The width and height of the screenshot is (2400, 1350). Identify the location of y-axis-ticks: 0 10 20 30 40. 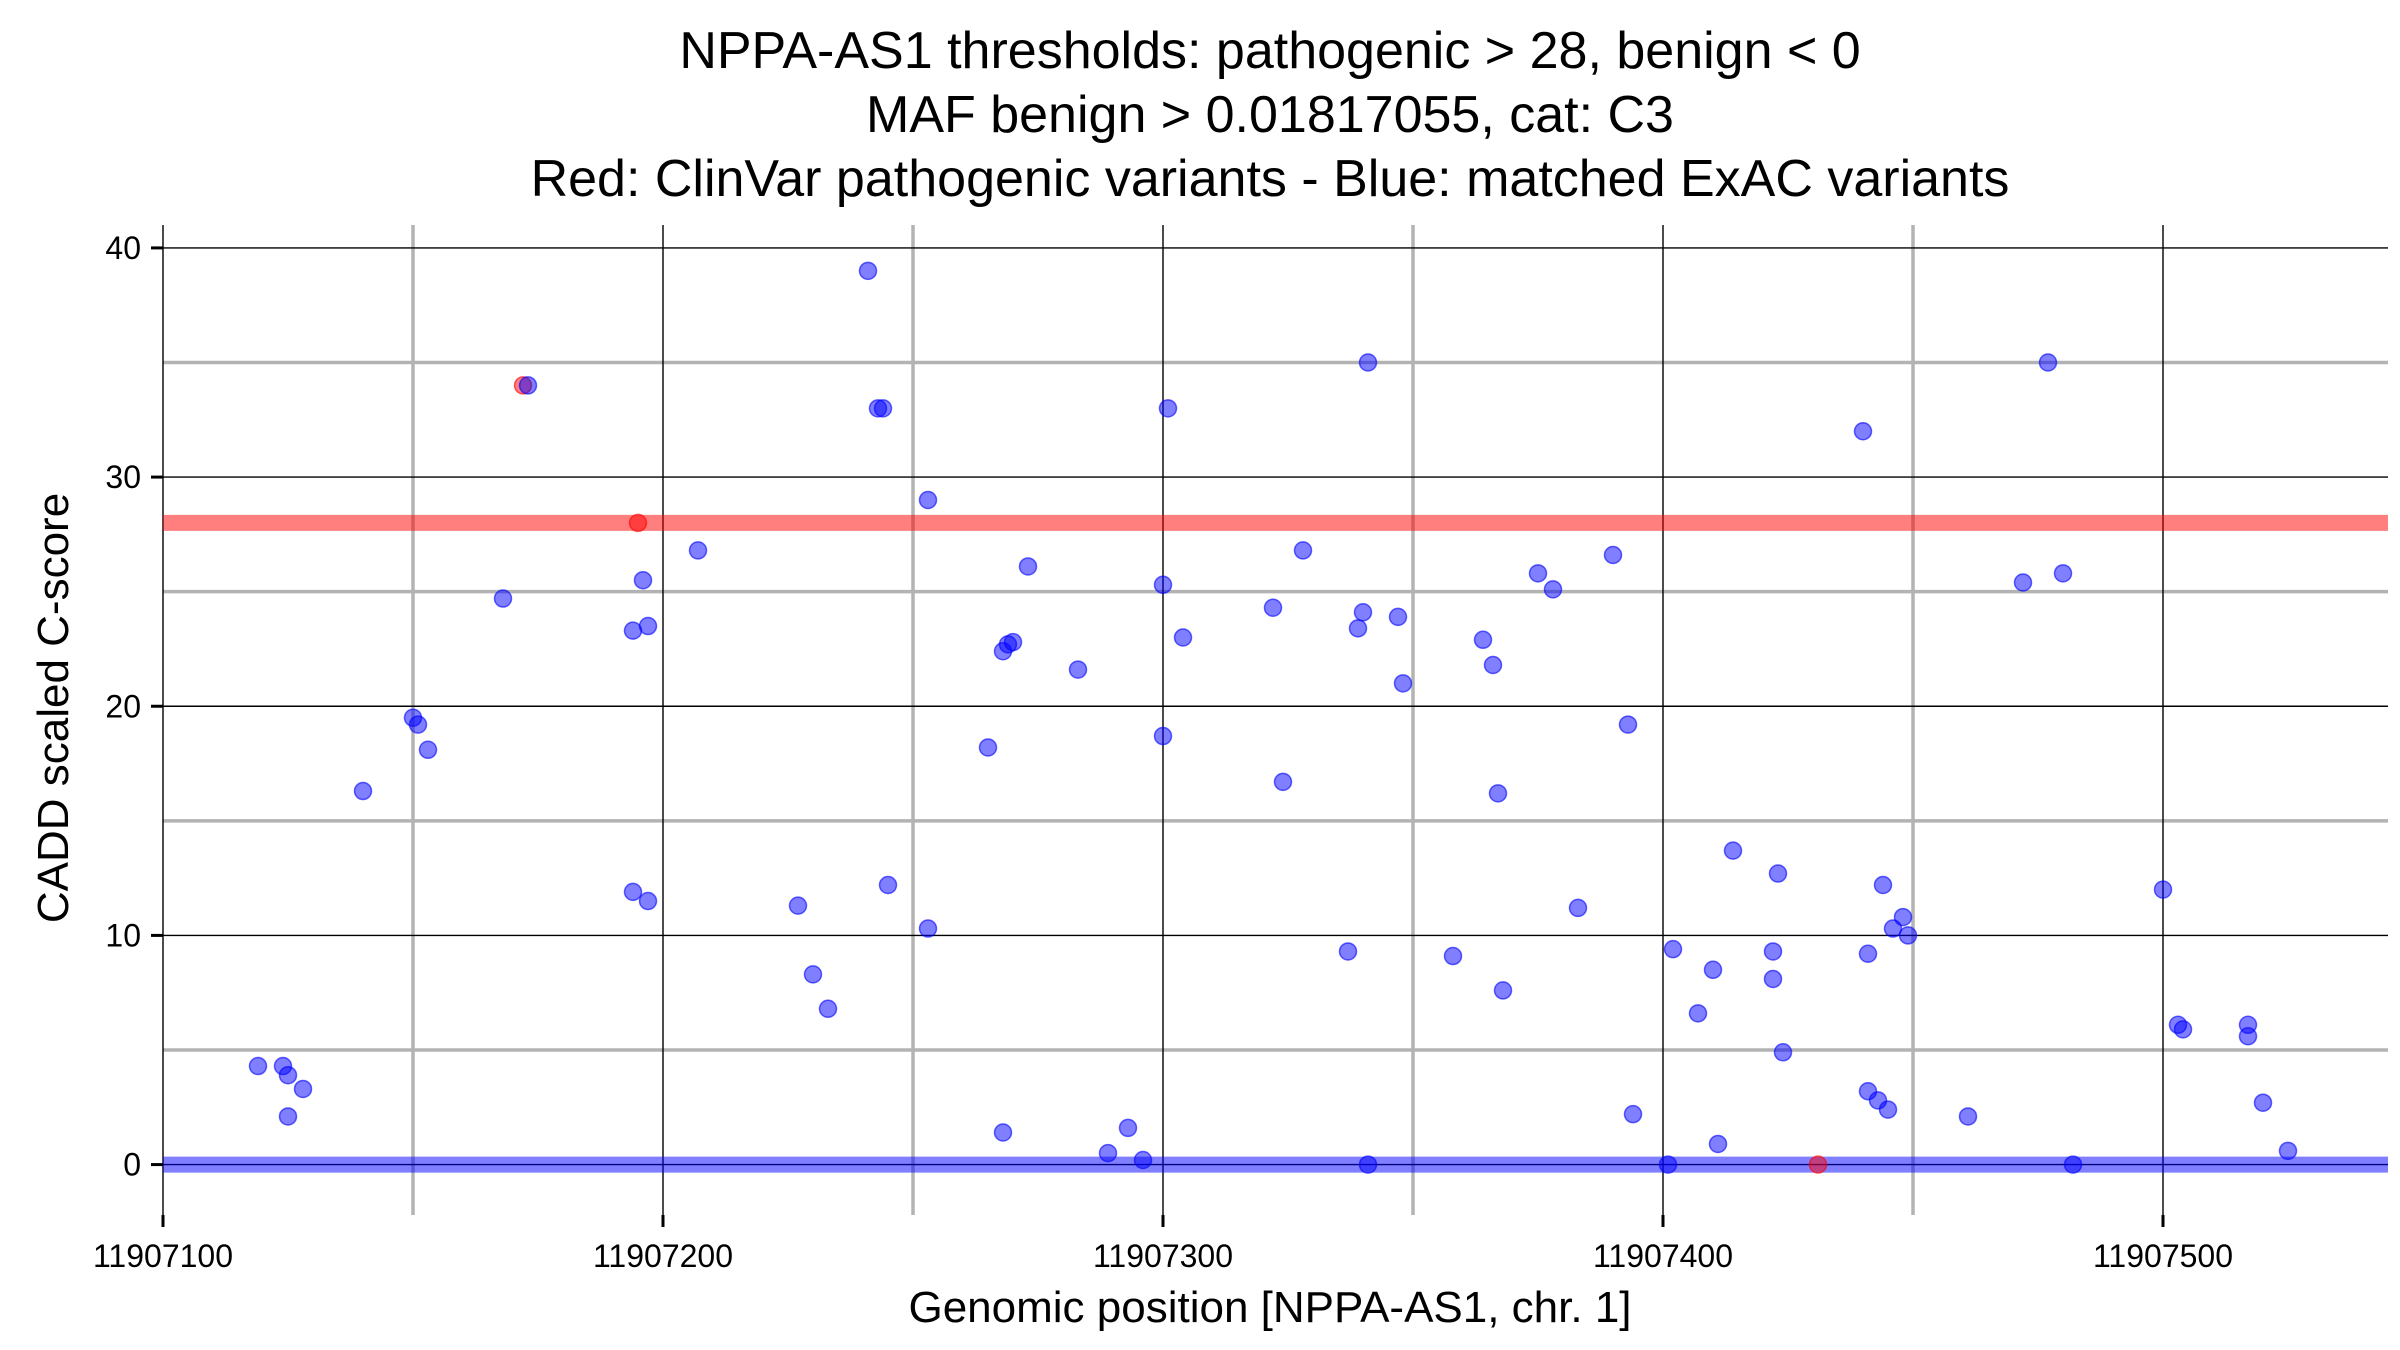
(134, 706).